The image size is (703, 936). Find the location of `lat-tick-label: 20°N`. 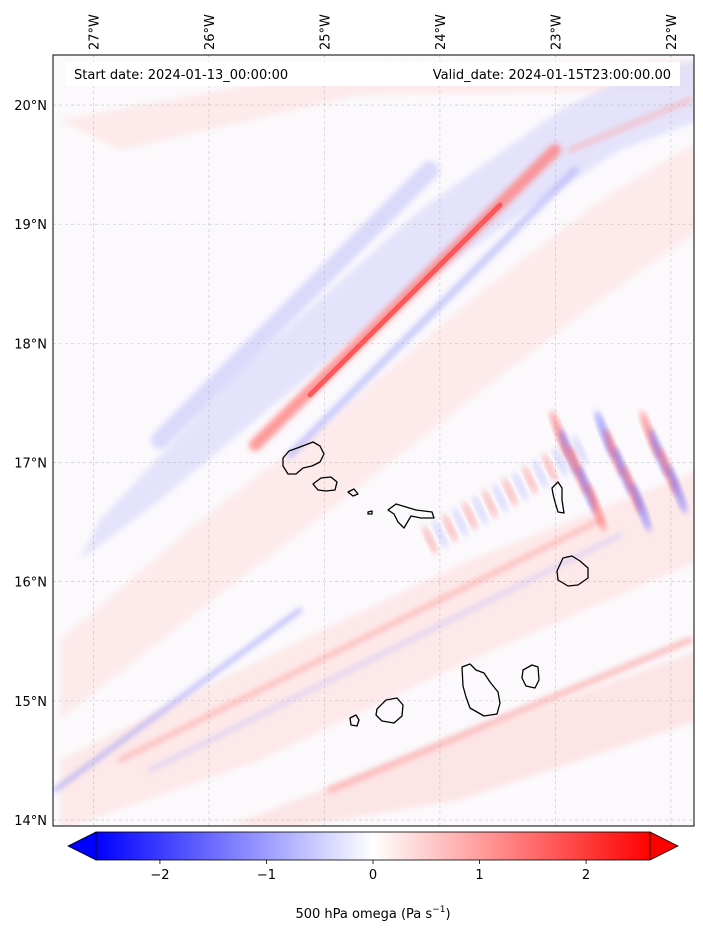

lat-tick-label: 20°N is located at coordinates (30, 106).